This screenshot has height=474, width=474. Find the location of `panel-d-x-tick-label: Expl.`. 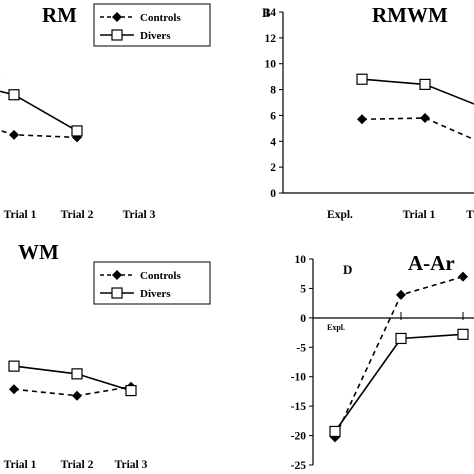

panel-d-x-tick-label: Expl. is located at coordinates (336, 327).